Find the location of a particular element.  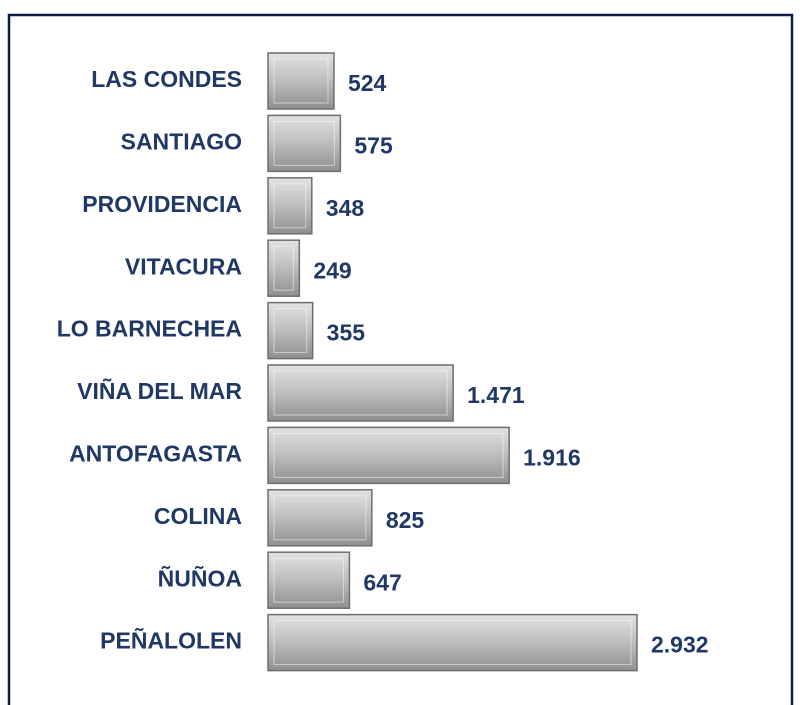

value-label: 575 is located at coordinates (373, 145).